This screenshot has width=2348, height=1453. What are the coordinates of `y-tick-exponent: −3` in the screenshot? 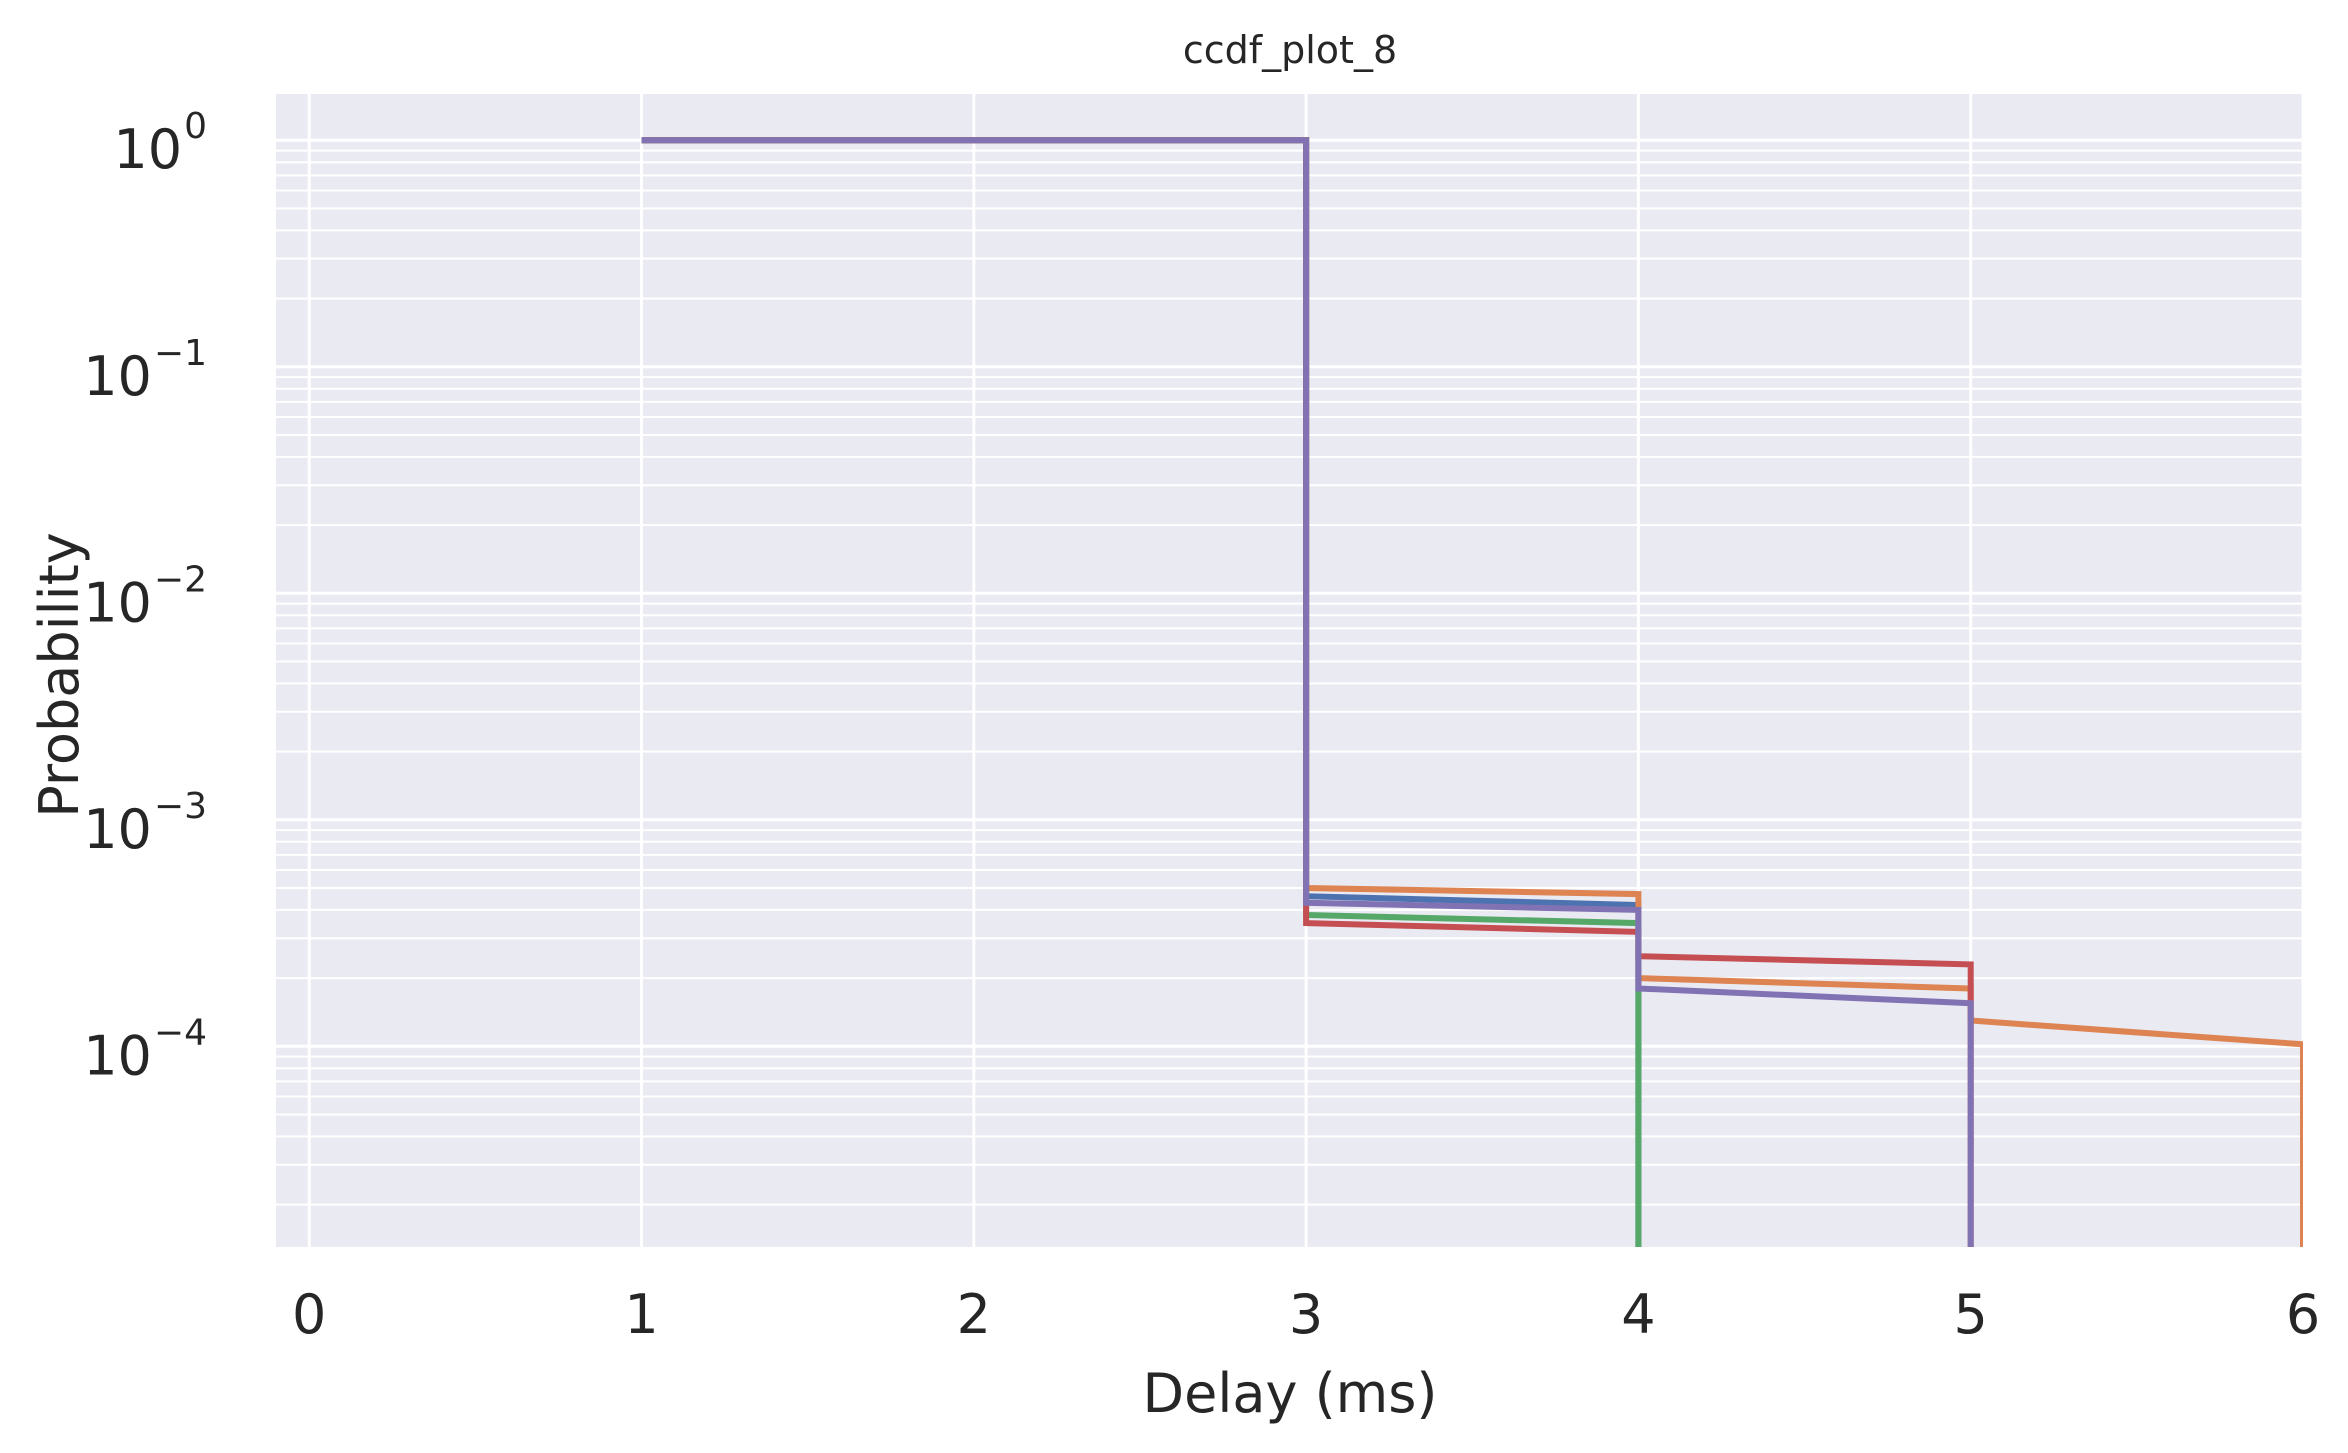 It's located at (180, 806).